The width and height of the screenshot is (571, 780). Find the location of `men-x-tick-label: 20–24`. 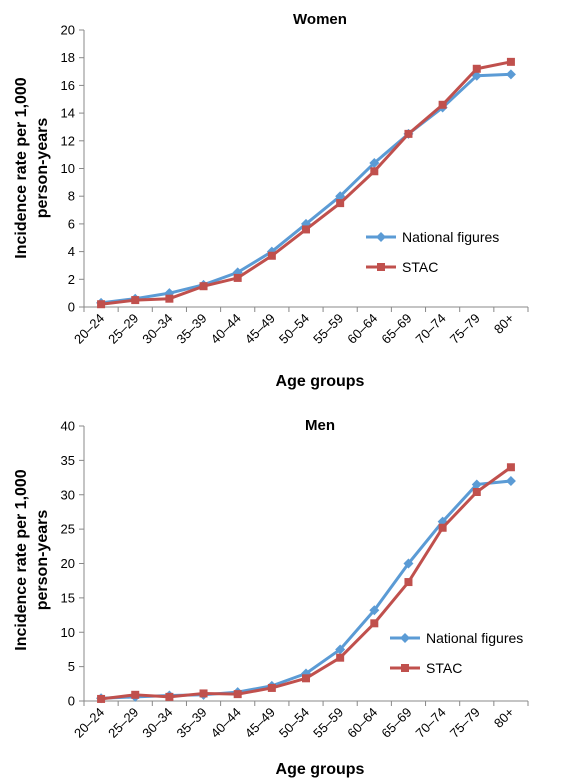

men-x-tick-label: 20–24 is located at coordinates (89, 723).